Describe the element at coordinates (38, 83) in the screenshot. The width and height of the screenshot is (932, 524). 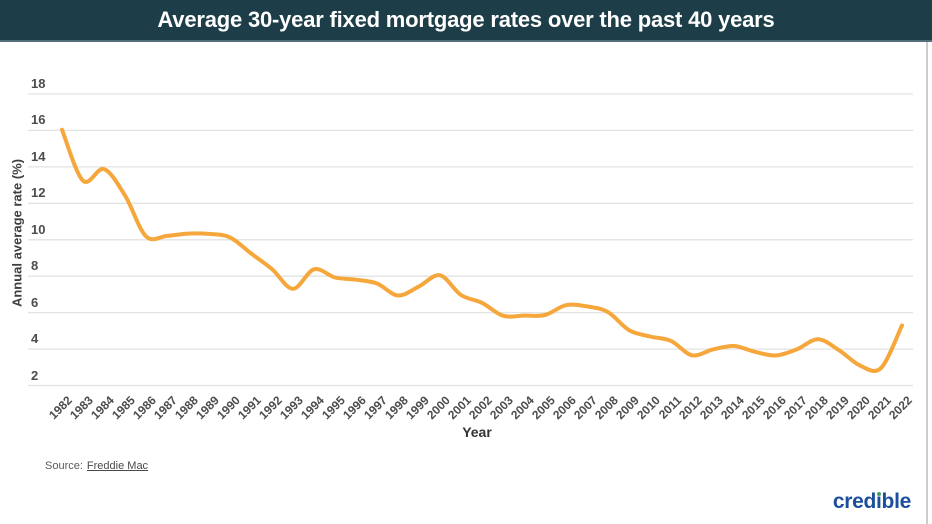
I see `y-tick-label: 18` at that location.